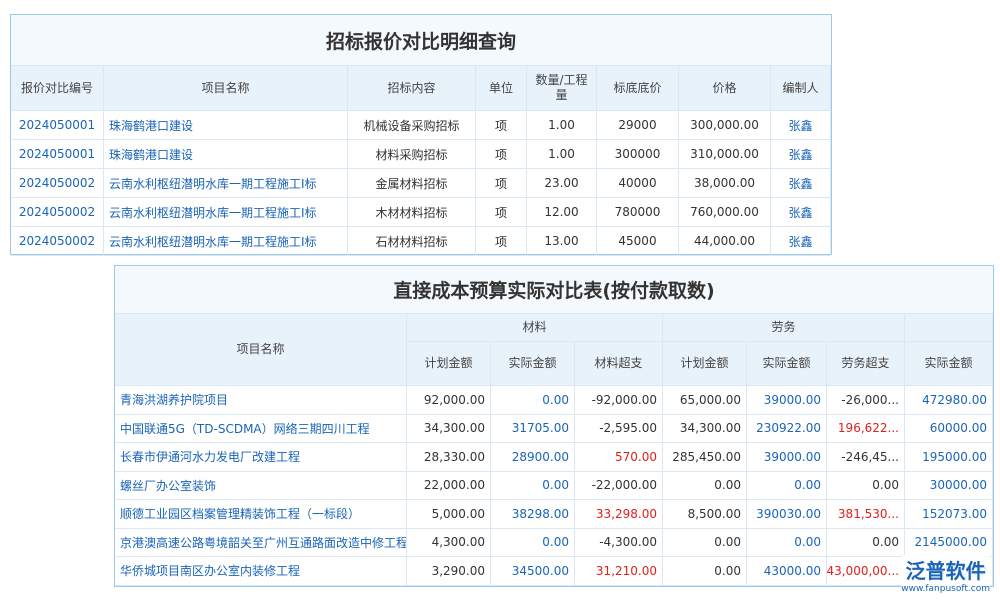  What do you see at coordinates (562, 212) in the screenshot?
I see `table-cell: 12.00` at bounding box center [562, 212].